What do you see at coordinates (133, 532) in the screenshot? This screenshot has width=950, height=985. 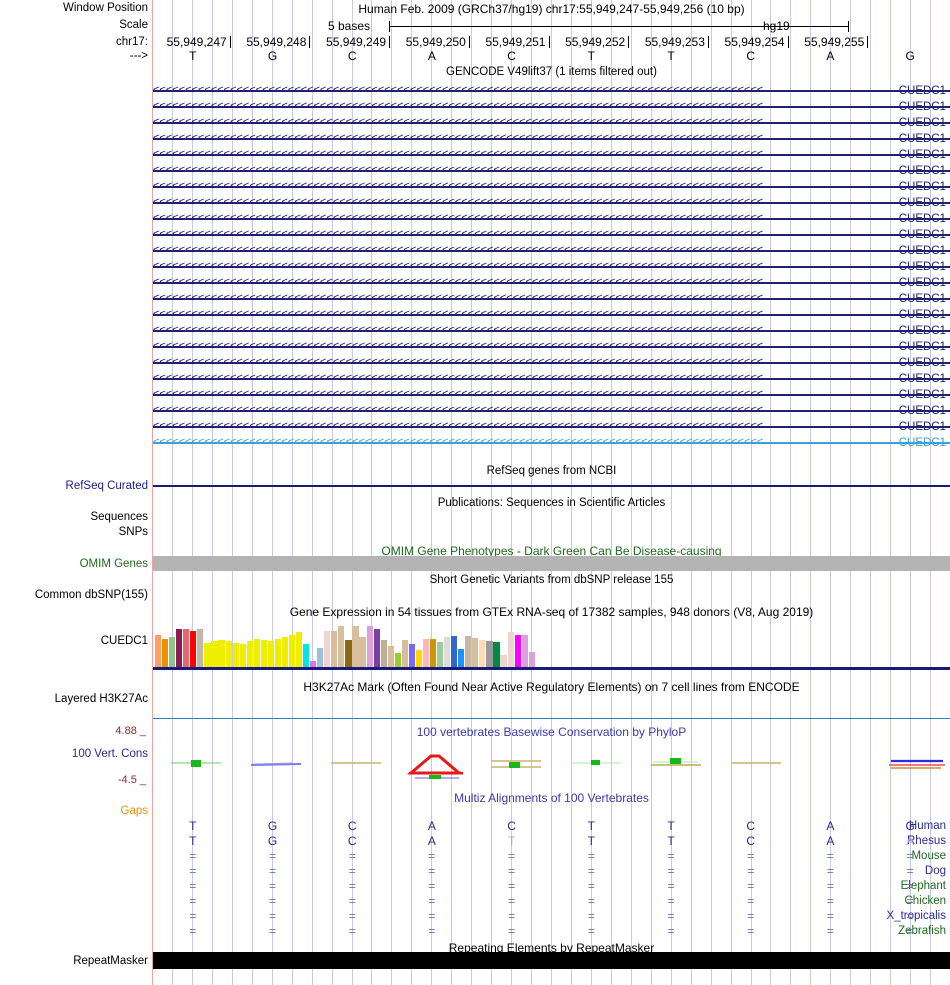 I see `label-publications-snps: SNPs` at bounding box center [133, 532].